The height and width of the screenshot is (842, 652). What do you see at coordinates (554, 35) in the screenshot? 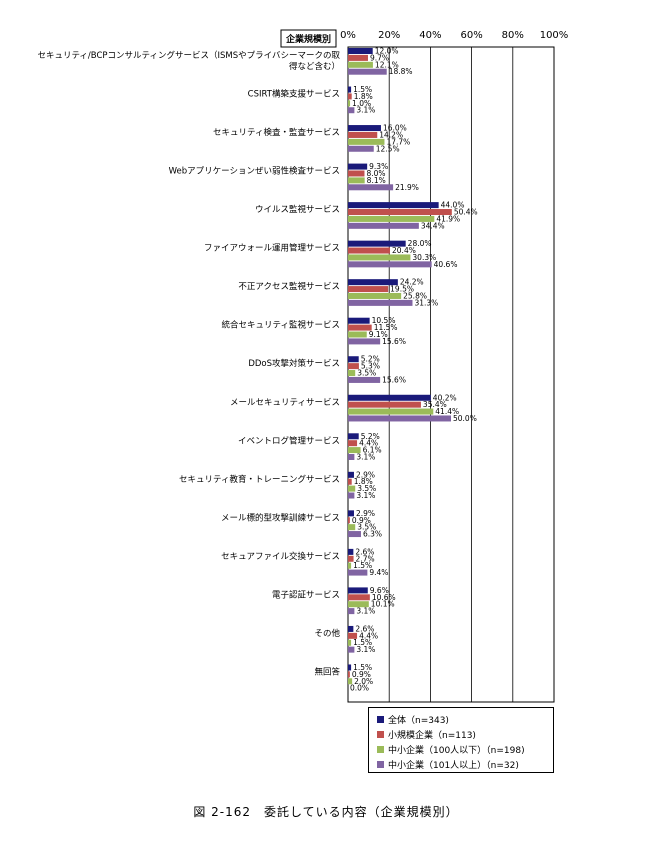
I see `x-tick-label: 100%` at bounding box center [554, 35].